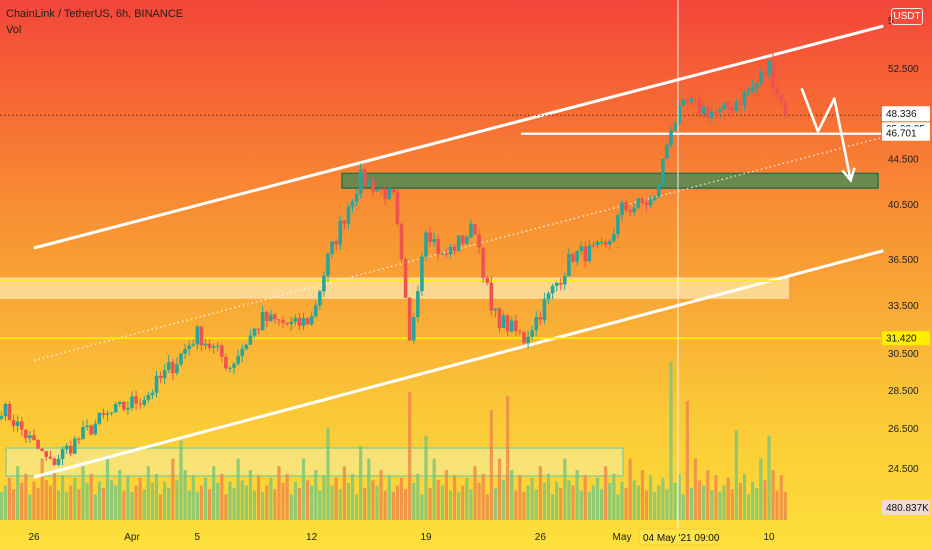 The width and height of the screenshot is (932, 550). I want to click on price-tick-label: 24.500, so click(903, 469).